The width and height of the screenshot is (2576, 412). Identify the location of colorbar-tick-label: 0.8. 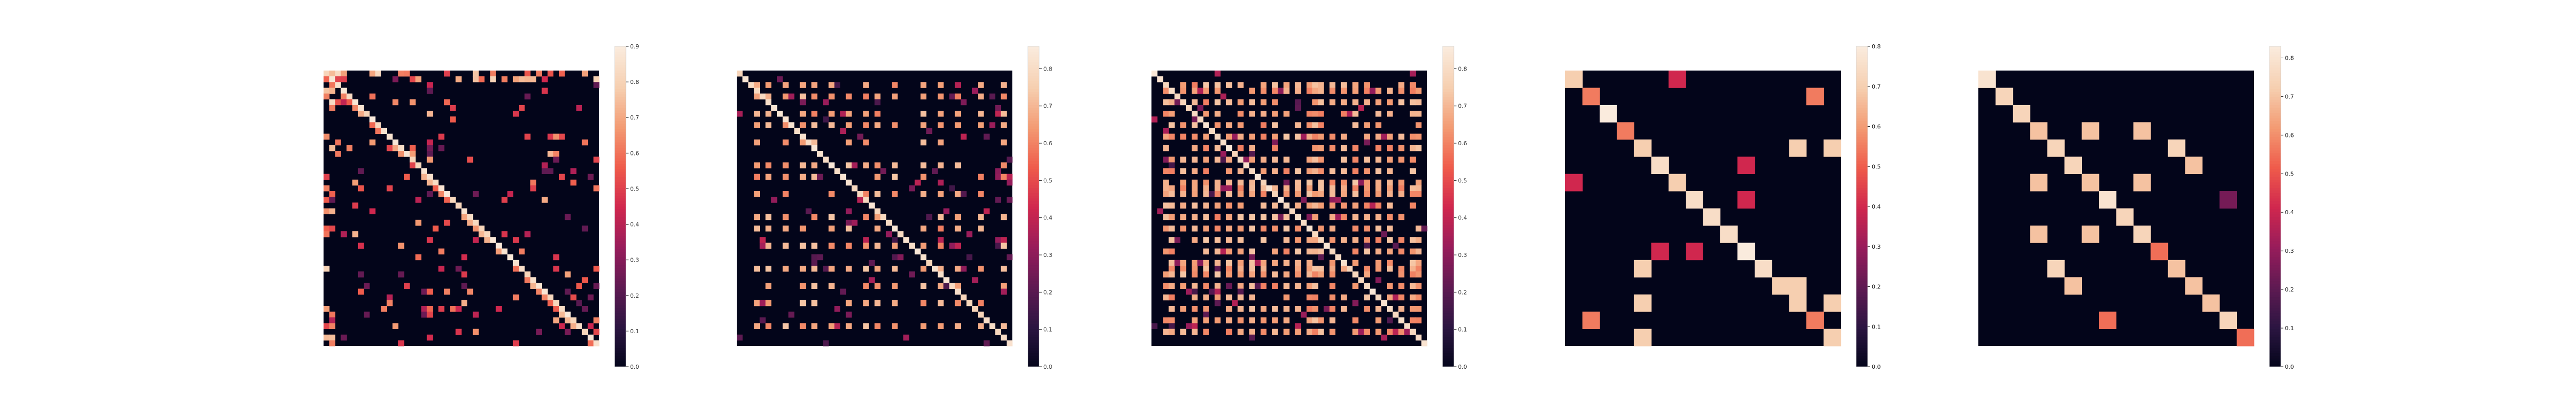
(1462, 68).